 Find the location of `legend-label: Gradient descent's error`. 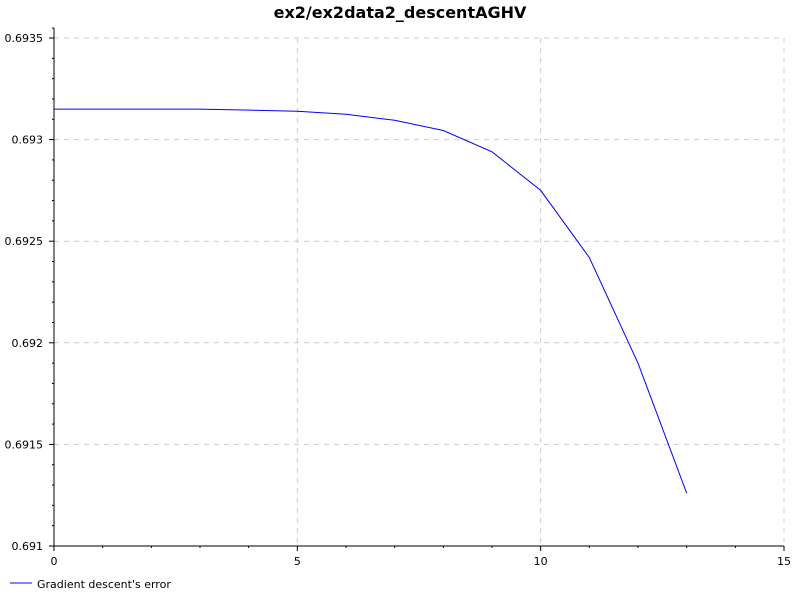

legend-label: Gradient descent's error is located at coordinates (104, 584).